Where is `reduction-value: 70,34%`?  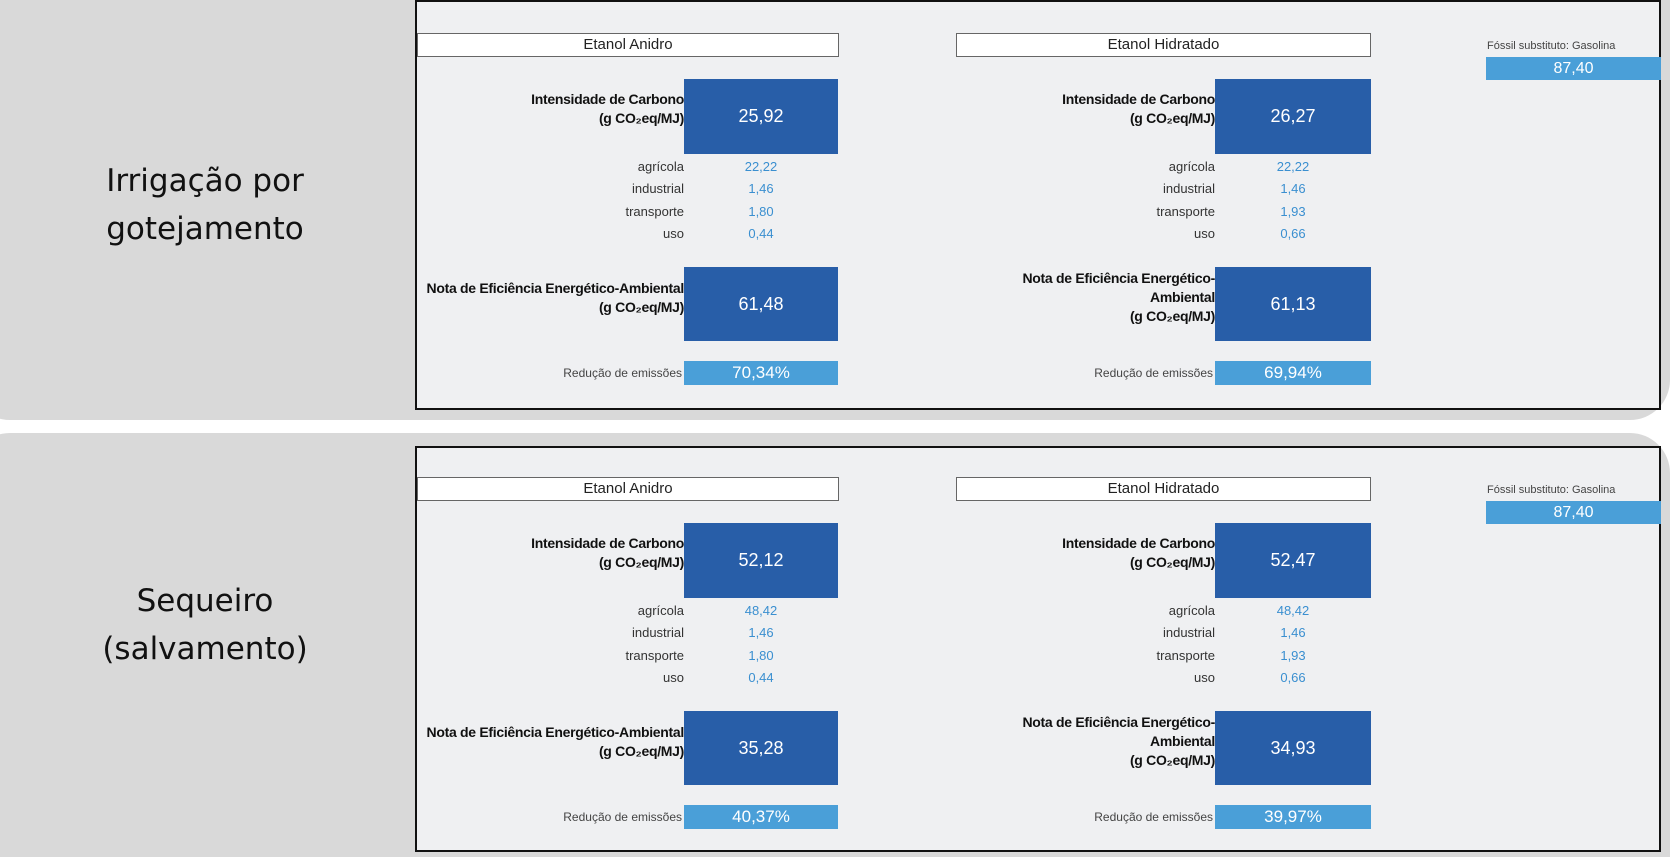
reduction-value: 70,34% is located at coordinates (761, 373).